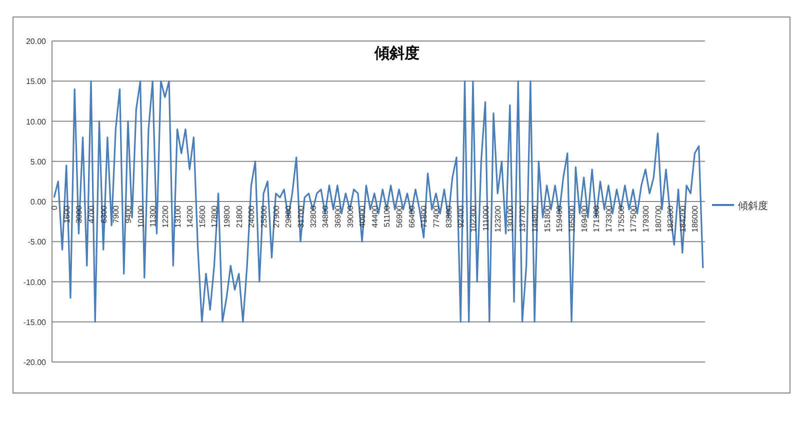  Describe the element at coordinates (399, 216) in the screenshot. I see `x-tick-label: 56900` at that location.